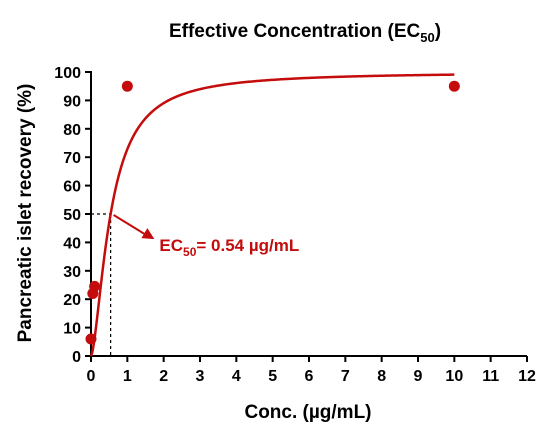 Image resolution: width=550 pixels, height=437 pixels. I want to click on annotation-arrow-line, so click(130, 225).